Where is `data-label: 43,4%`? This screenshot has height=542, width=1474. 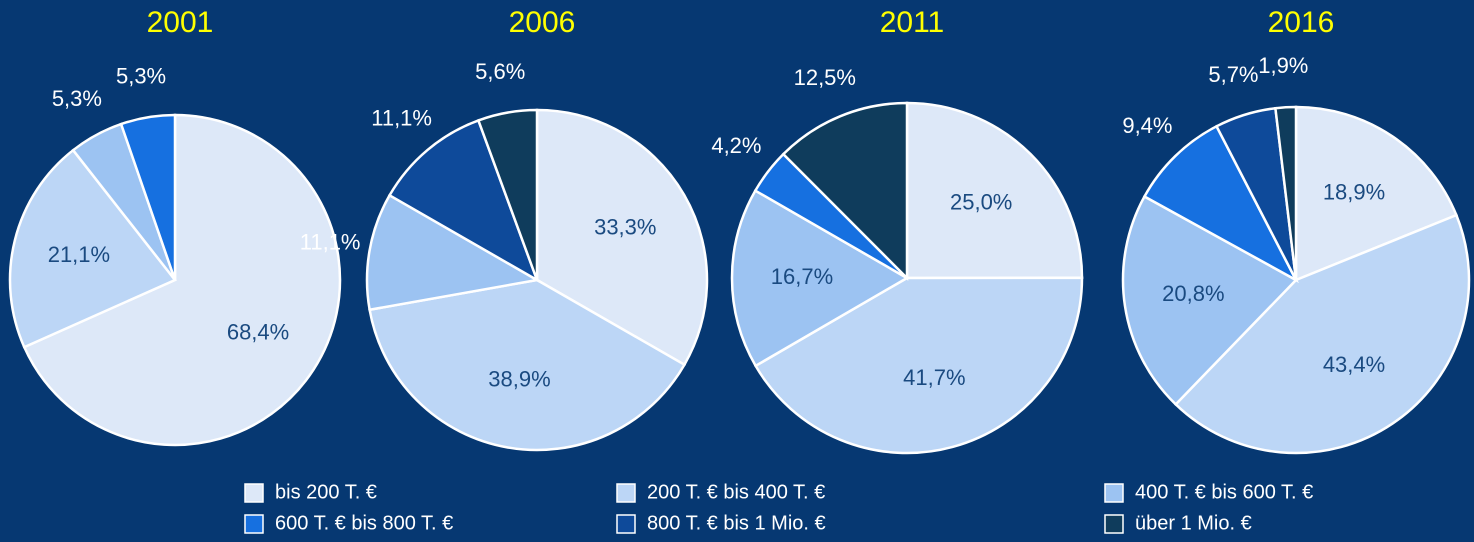 data-label: 43,4% is located at coordinates (1354, 364).